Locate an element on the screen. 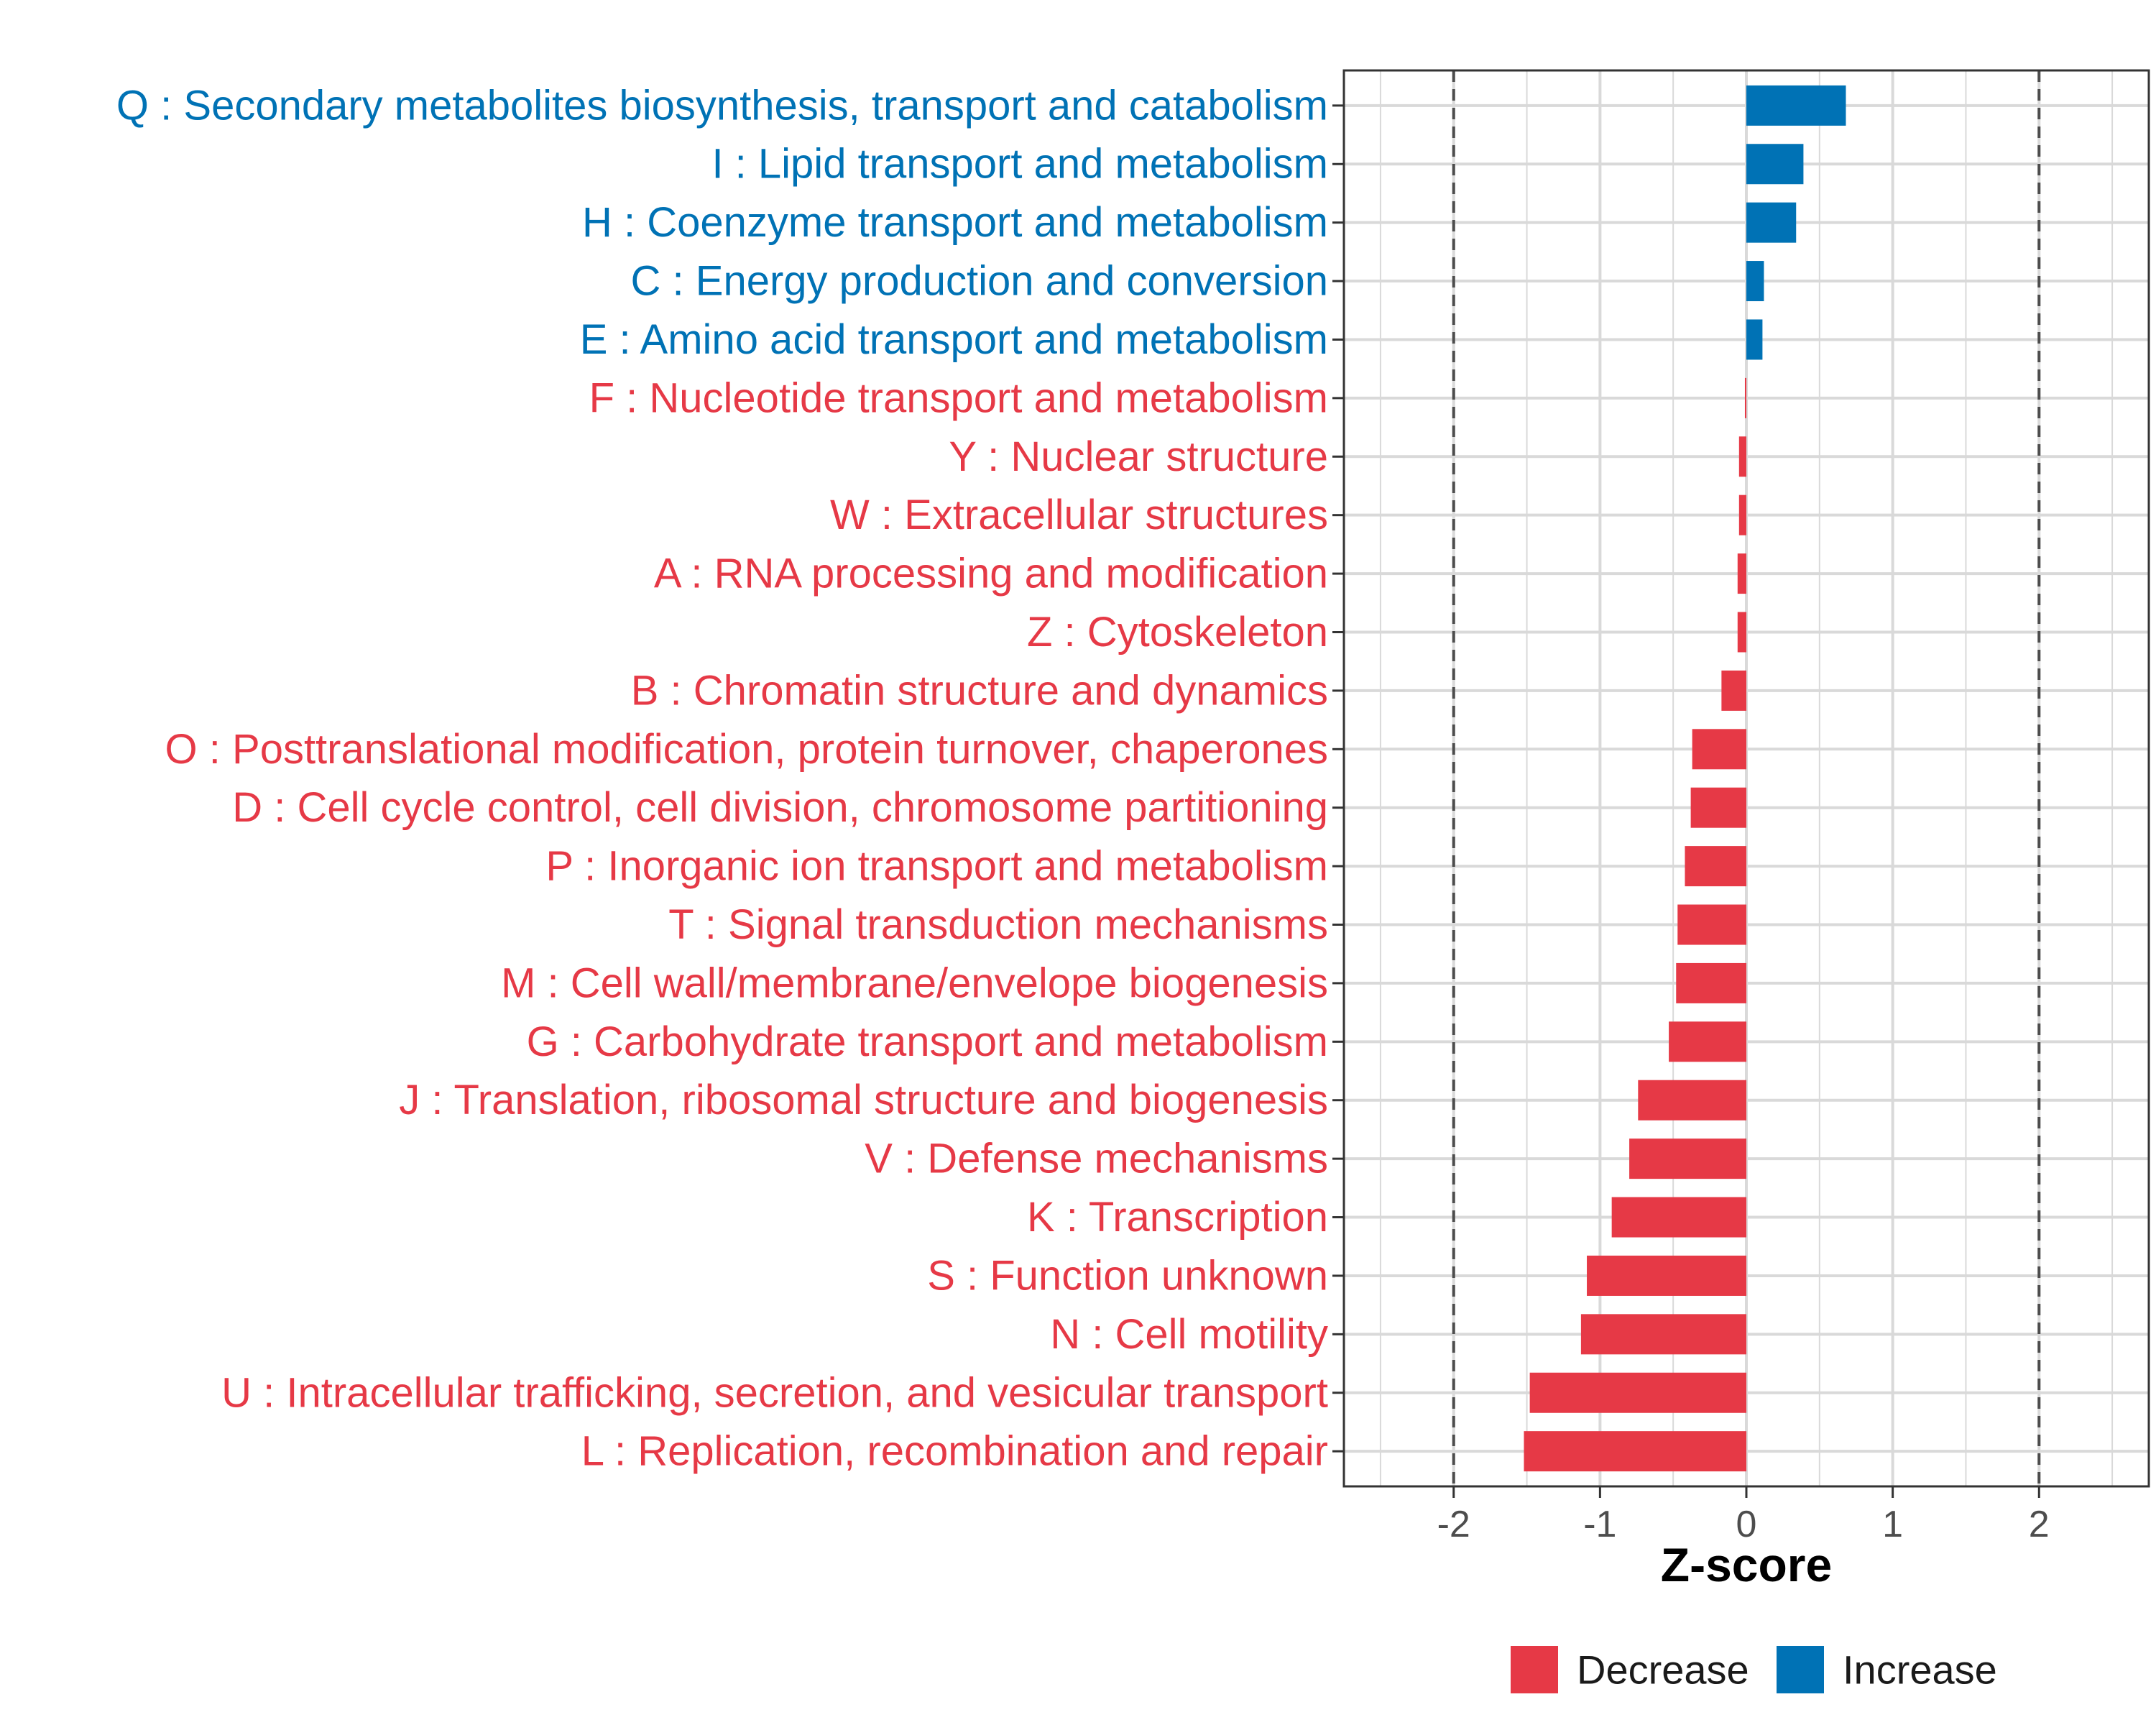 The width and height of the screenshot is (2156, 1725). legend-key-increase is located at coordinates (1800, 1669).